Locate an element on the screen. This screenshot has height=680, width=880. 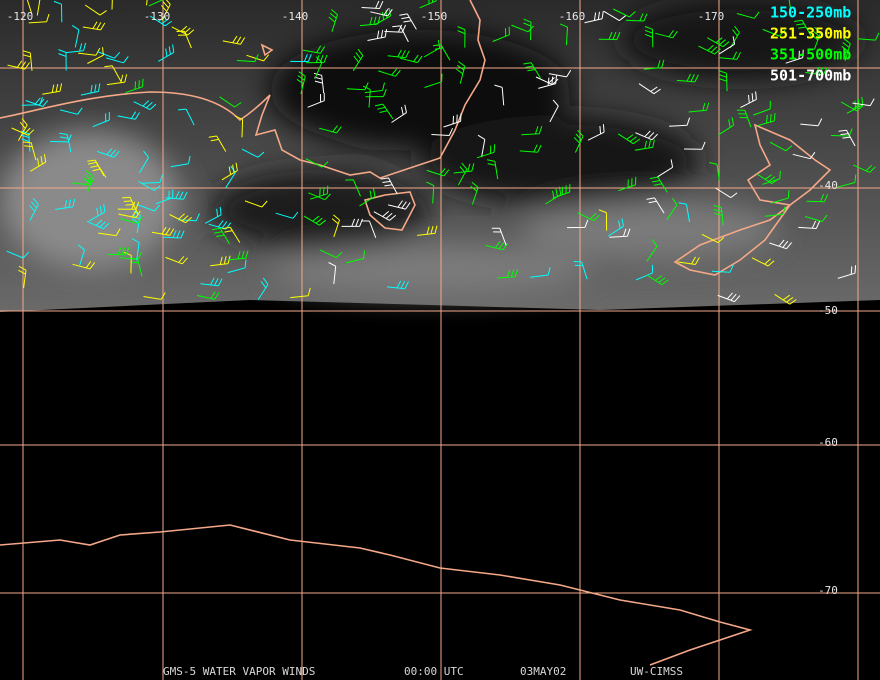
longitude-label: -120 is located at coordinates (20, 16).